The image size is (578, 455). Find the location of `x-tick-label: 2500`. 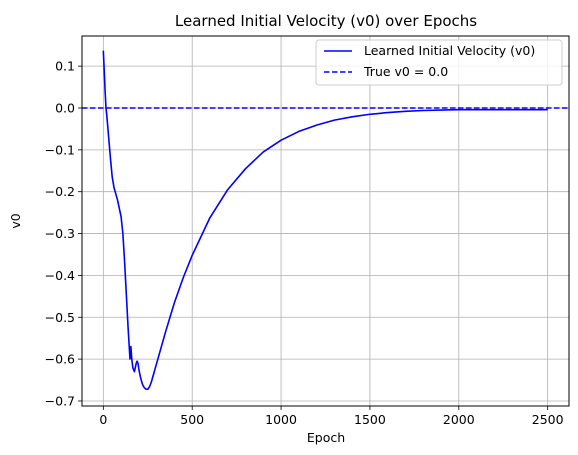

x-tick-label: 2500 is located at coordinates (548, 419).